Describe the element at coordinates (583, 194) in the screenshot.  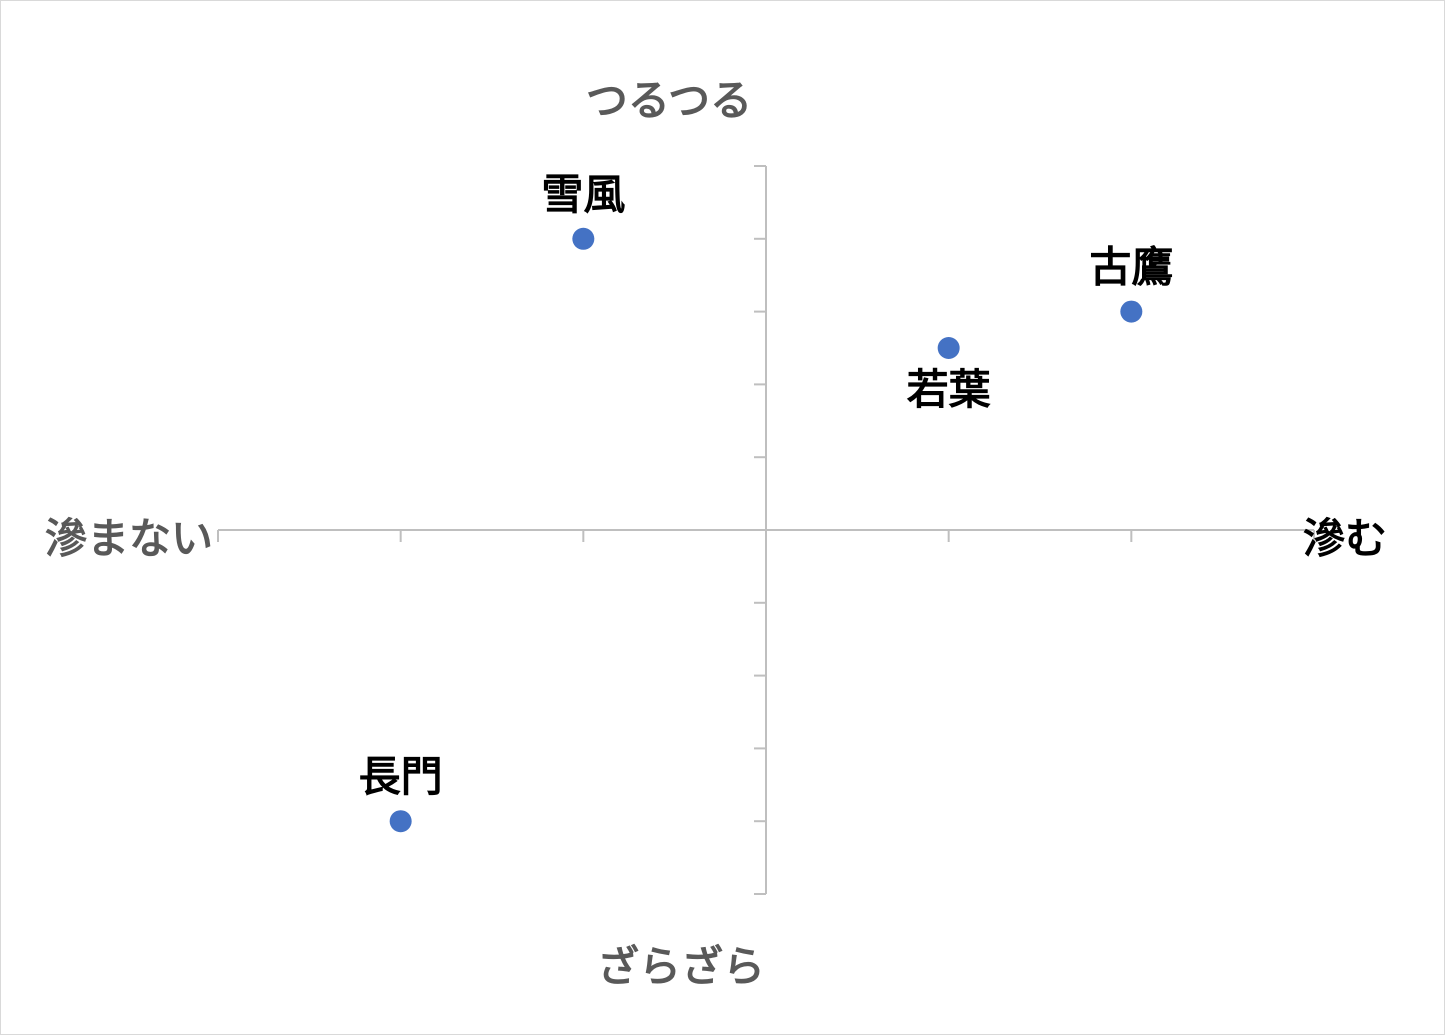
I see `data-point-label: 雪風` at that location.